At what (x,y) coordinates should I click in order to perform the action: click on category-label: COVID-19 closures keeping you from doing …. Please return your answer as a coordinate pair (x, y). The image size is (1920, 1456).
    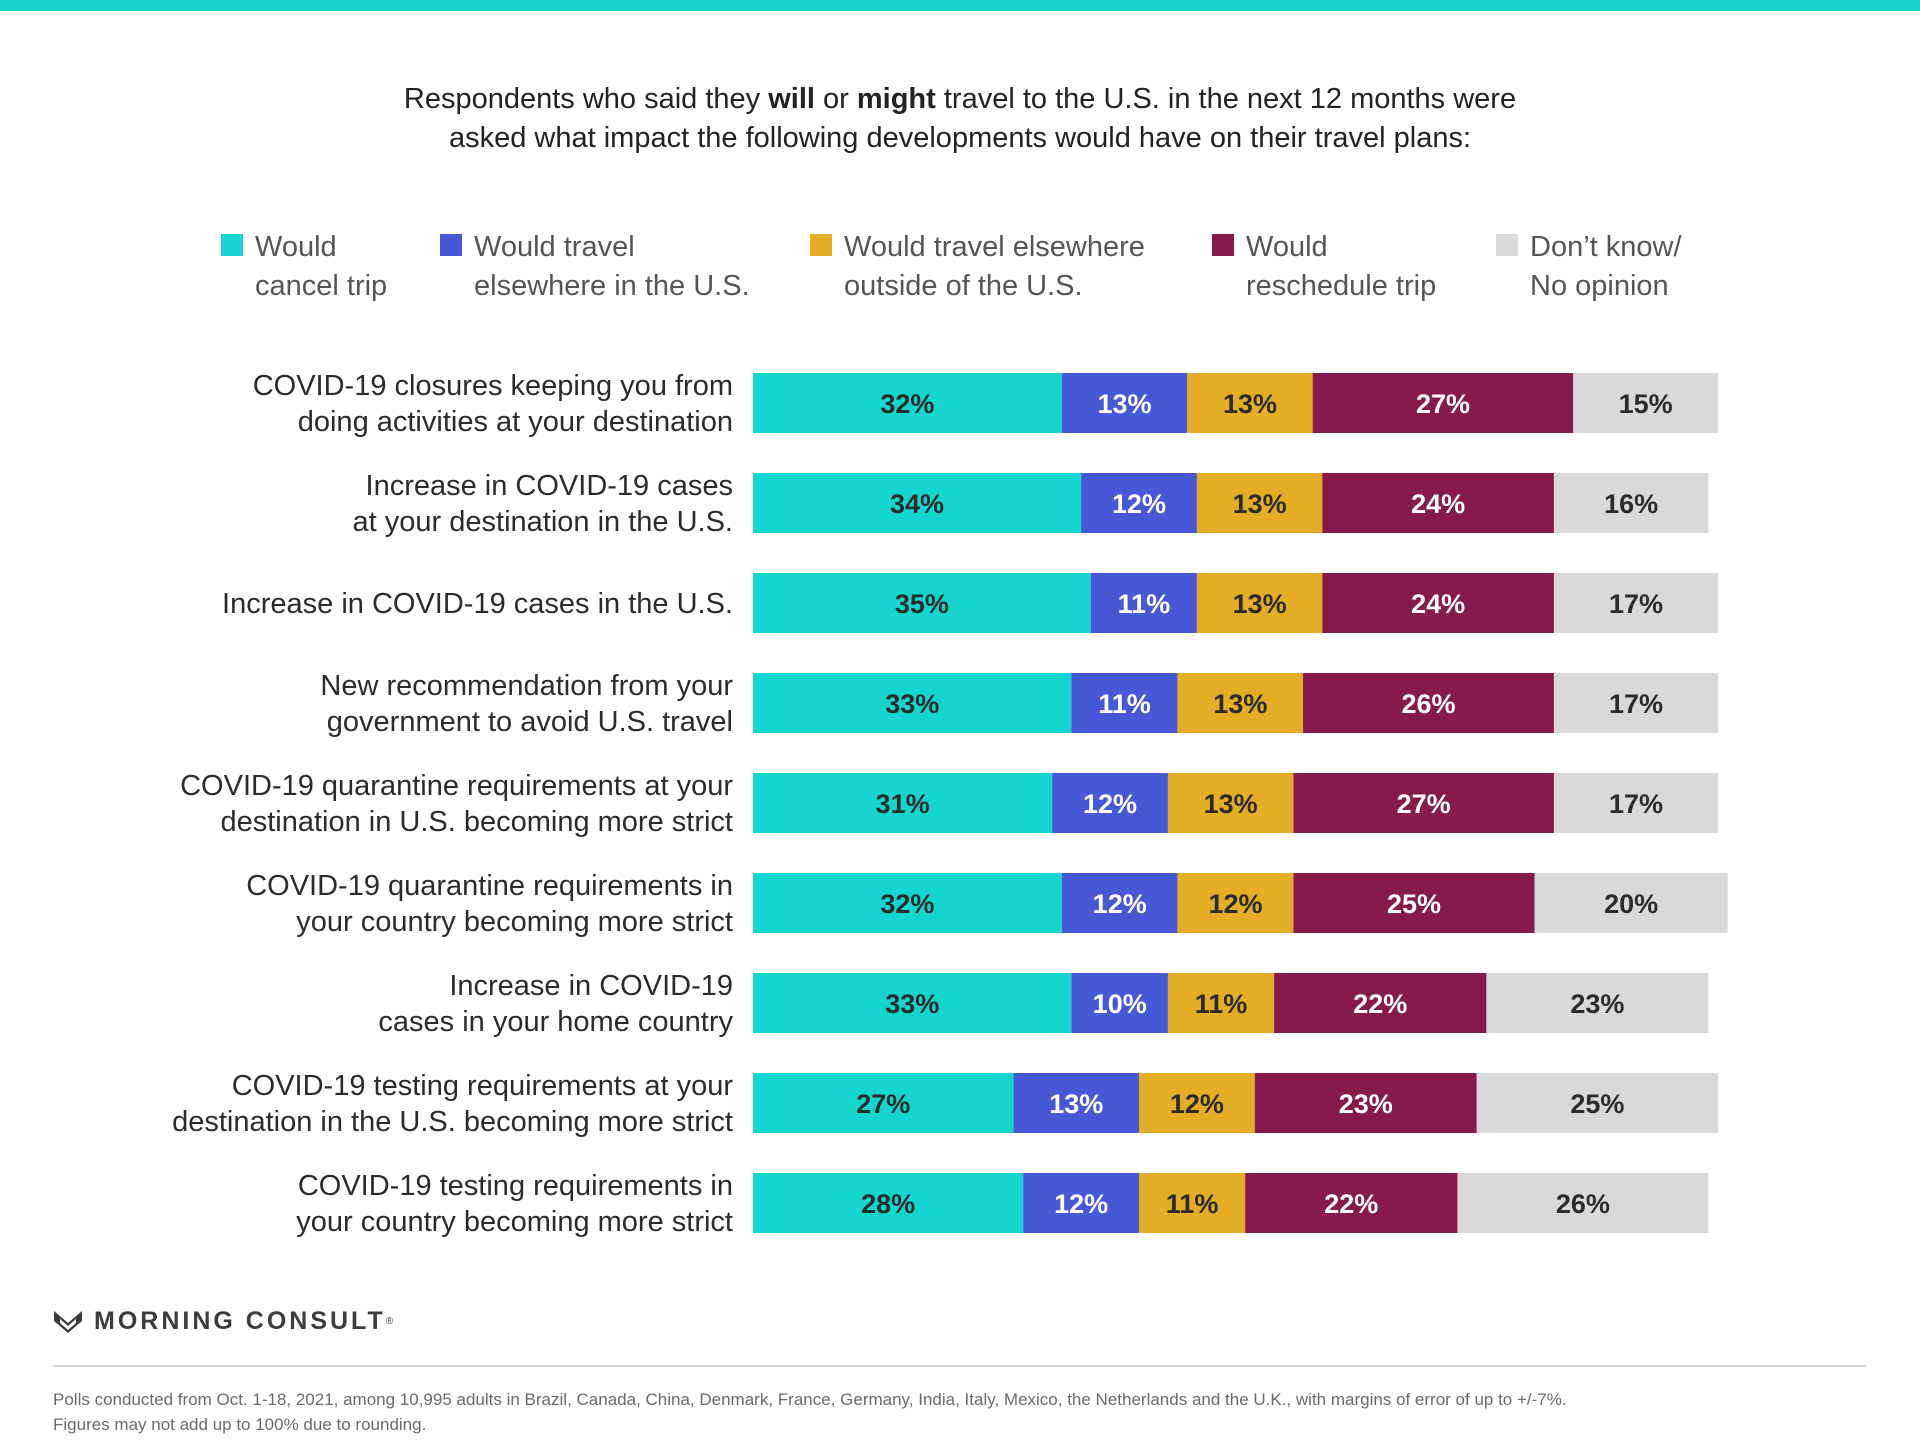
    Looking at the image, I should click on (493, 404).